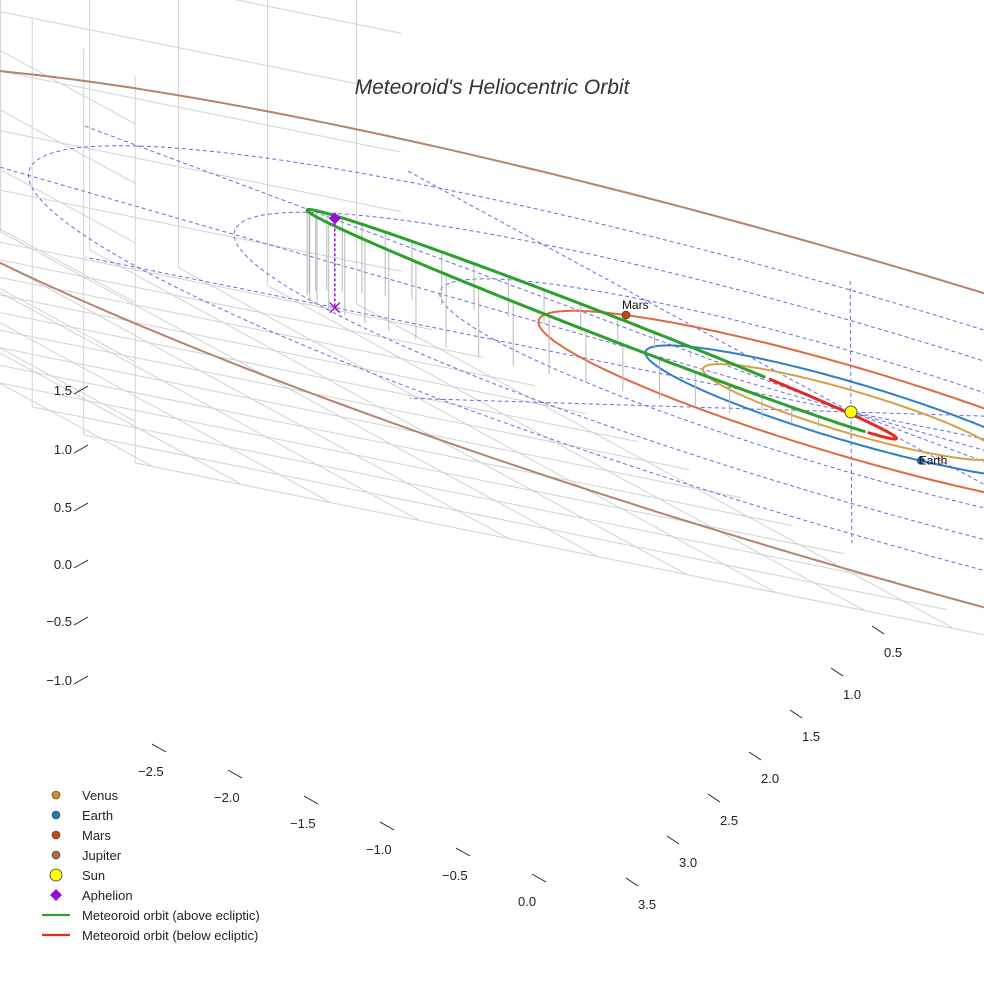  What do you see at coordinates (334, 218) in the screenshot?
I see `aphelion-marker` at bounding box center [334, 218].